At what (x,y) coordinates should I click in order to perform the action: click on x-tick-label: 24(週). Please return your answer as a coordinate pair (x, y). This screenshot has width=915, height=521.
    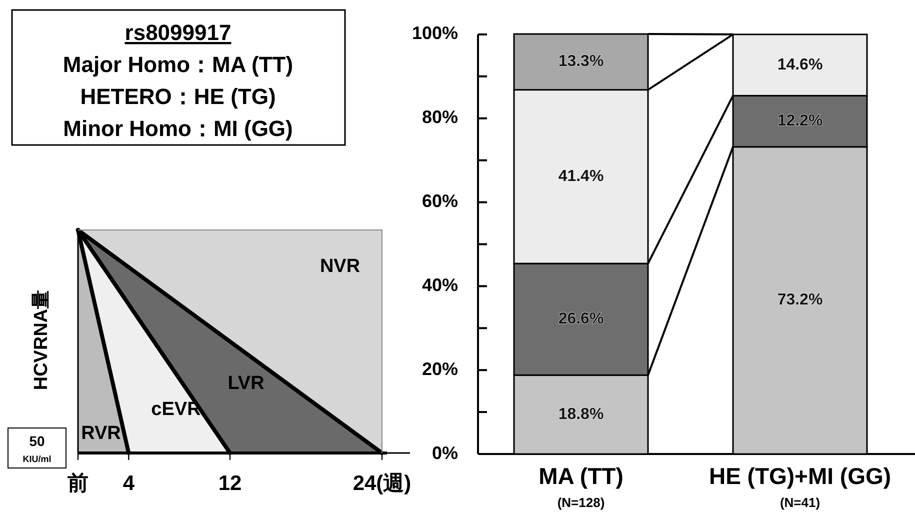
    Looking at the image, I should click on (382, 483).